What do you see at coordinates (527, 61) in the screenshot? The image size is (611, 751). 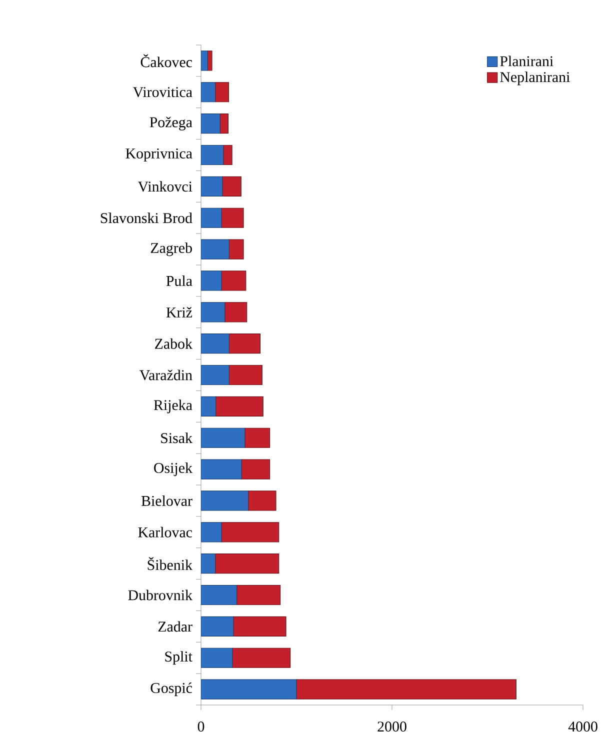 I see `legend-label: Planirani` at bounding box center [527, 61].